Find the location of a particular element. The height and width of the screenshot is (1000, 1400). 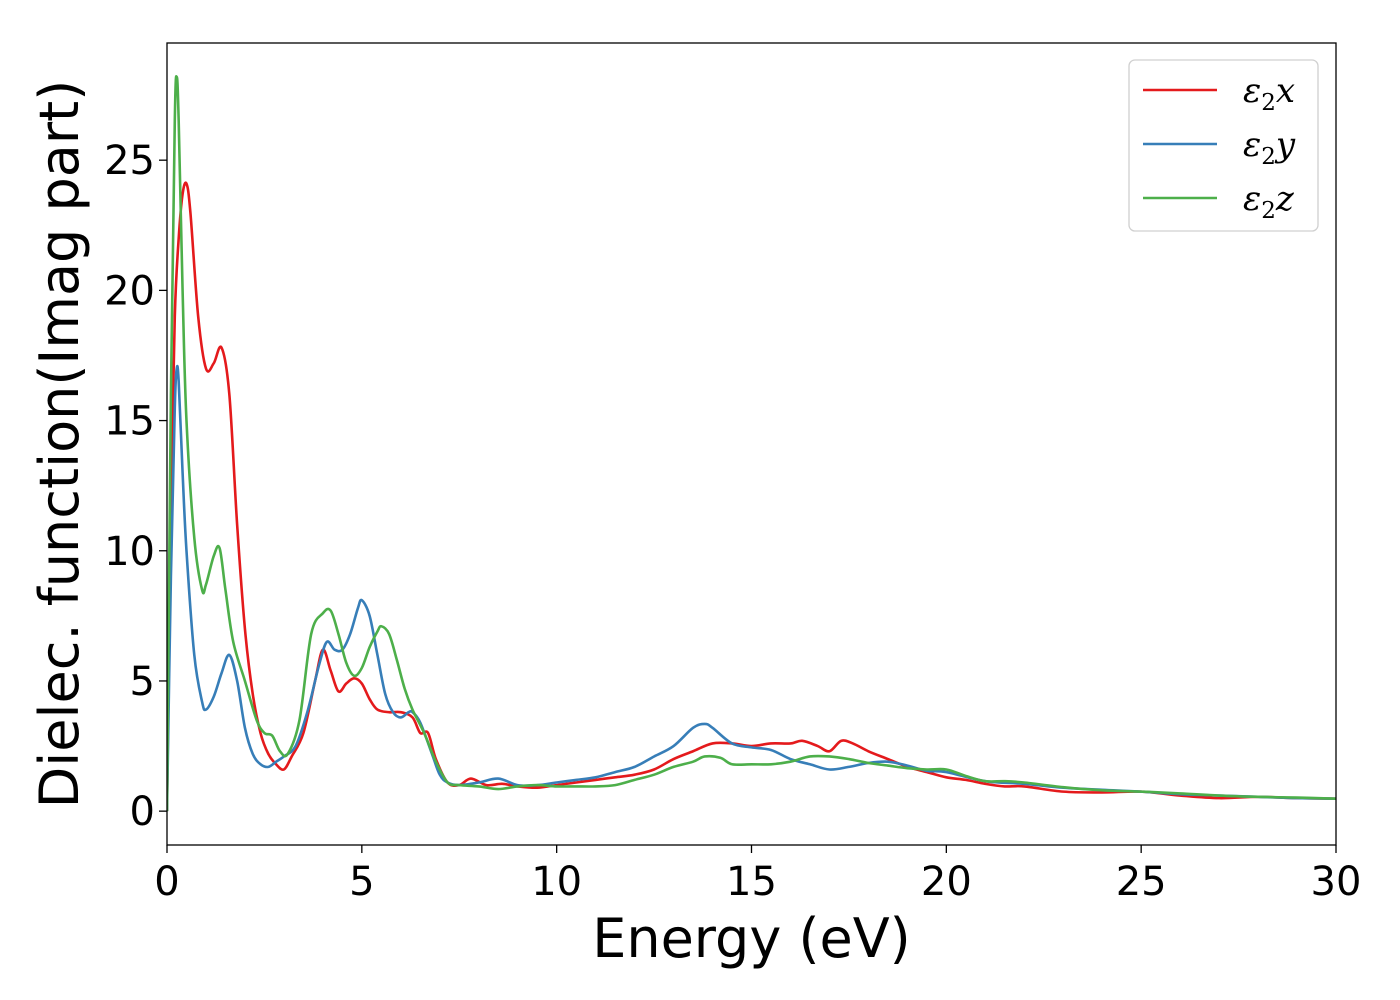

x-tick-label: 30 is located at coordinates (1336, 882).